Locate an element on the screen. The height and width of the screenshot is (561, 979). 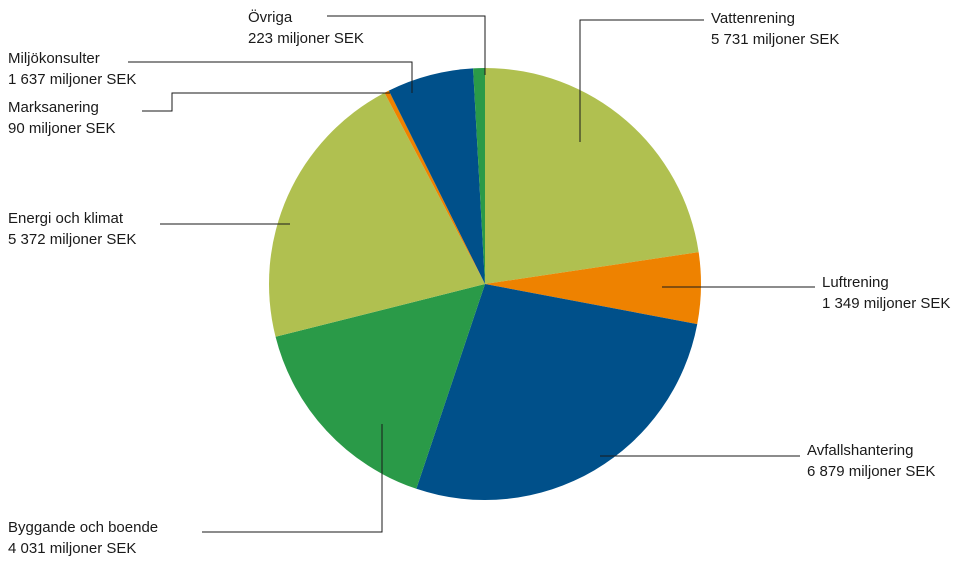
leader-byggande-och-boende is located at coordinates (292, 478).